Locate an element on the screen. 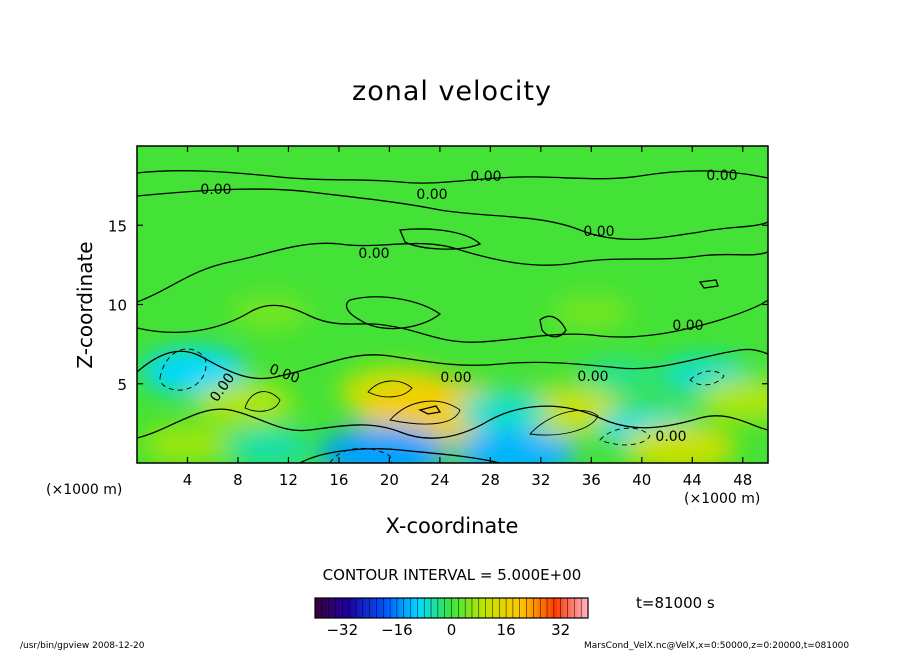  x-tick-label: 44 is located at coordinates (692, 480).